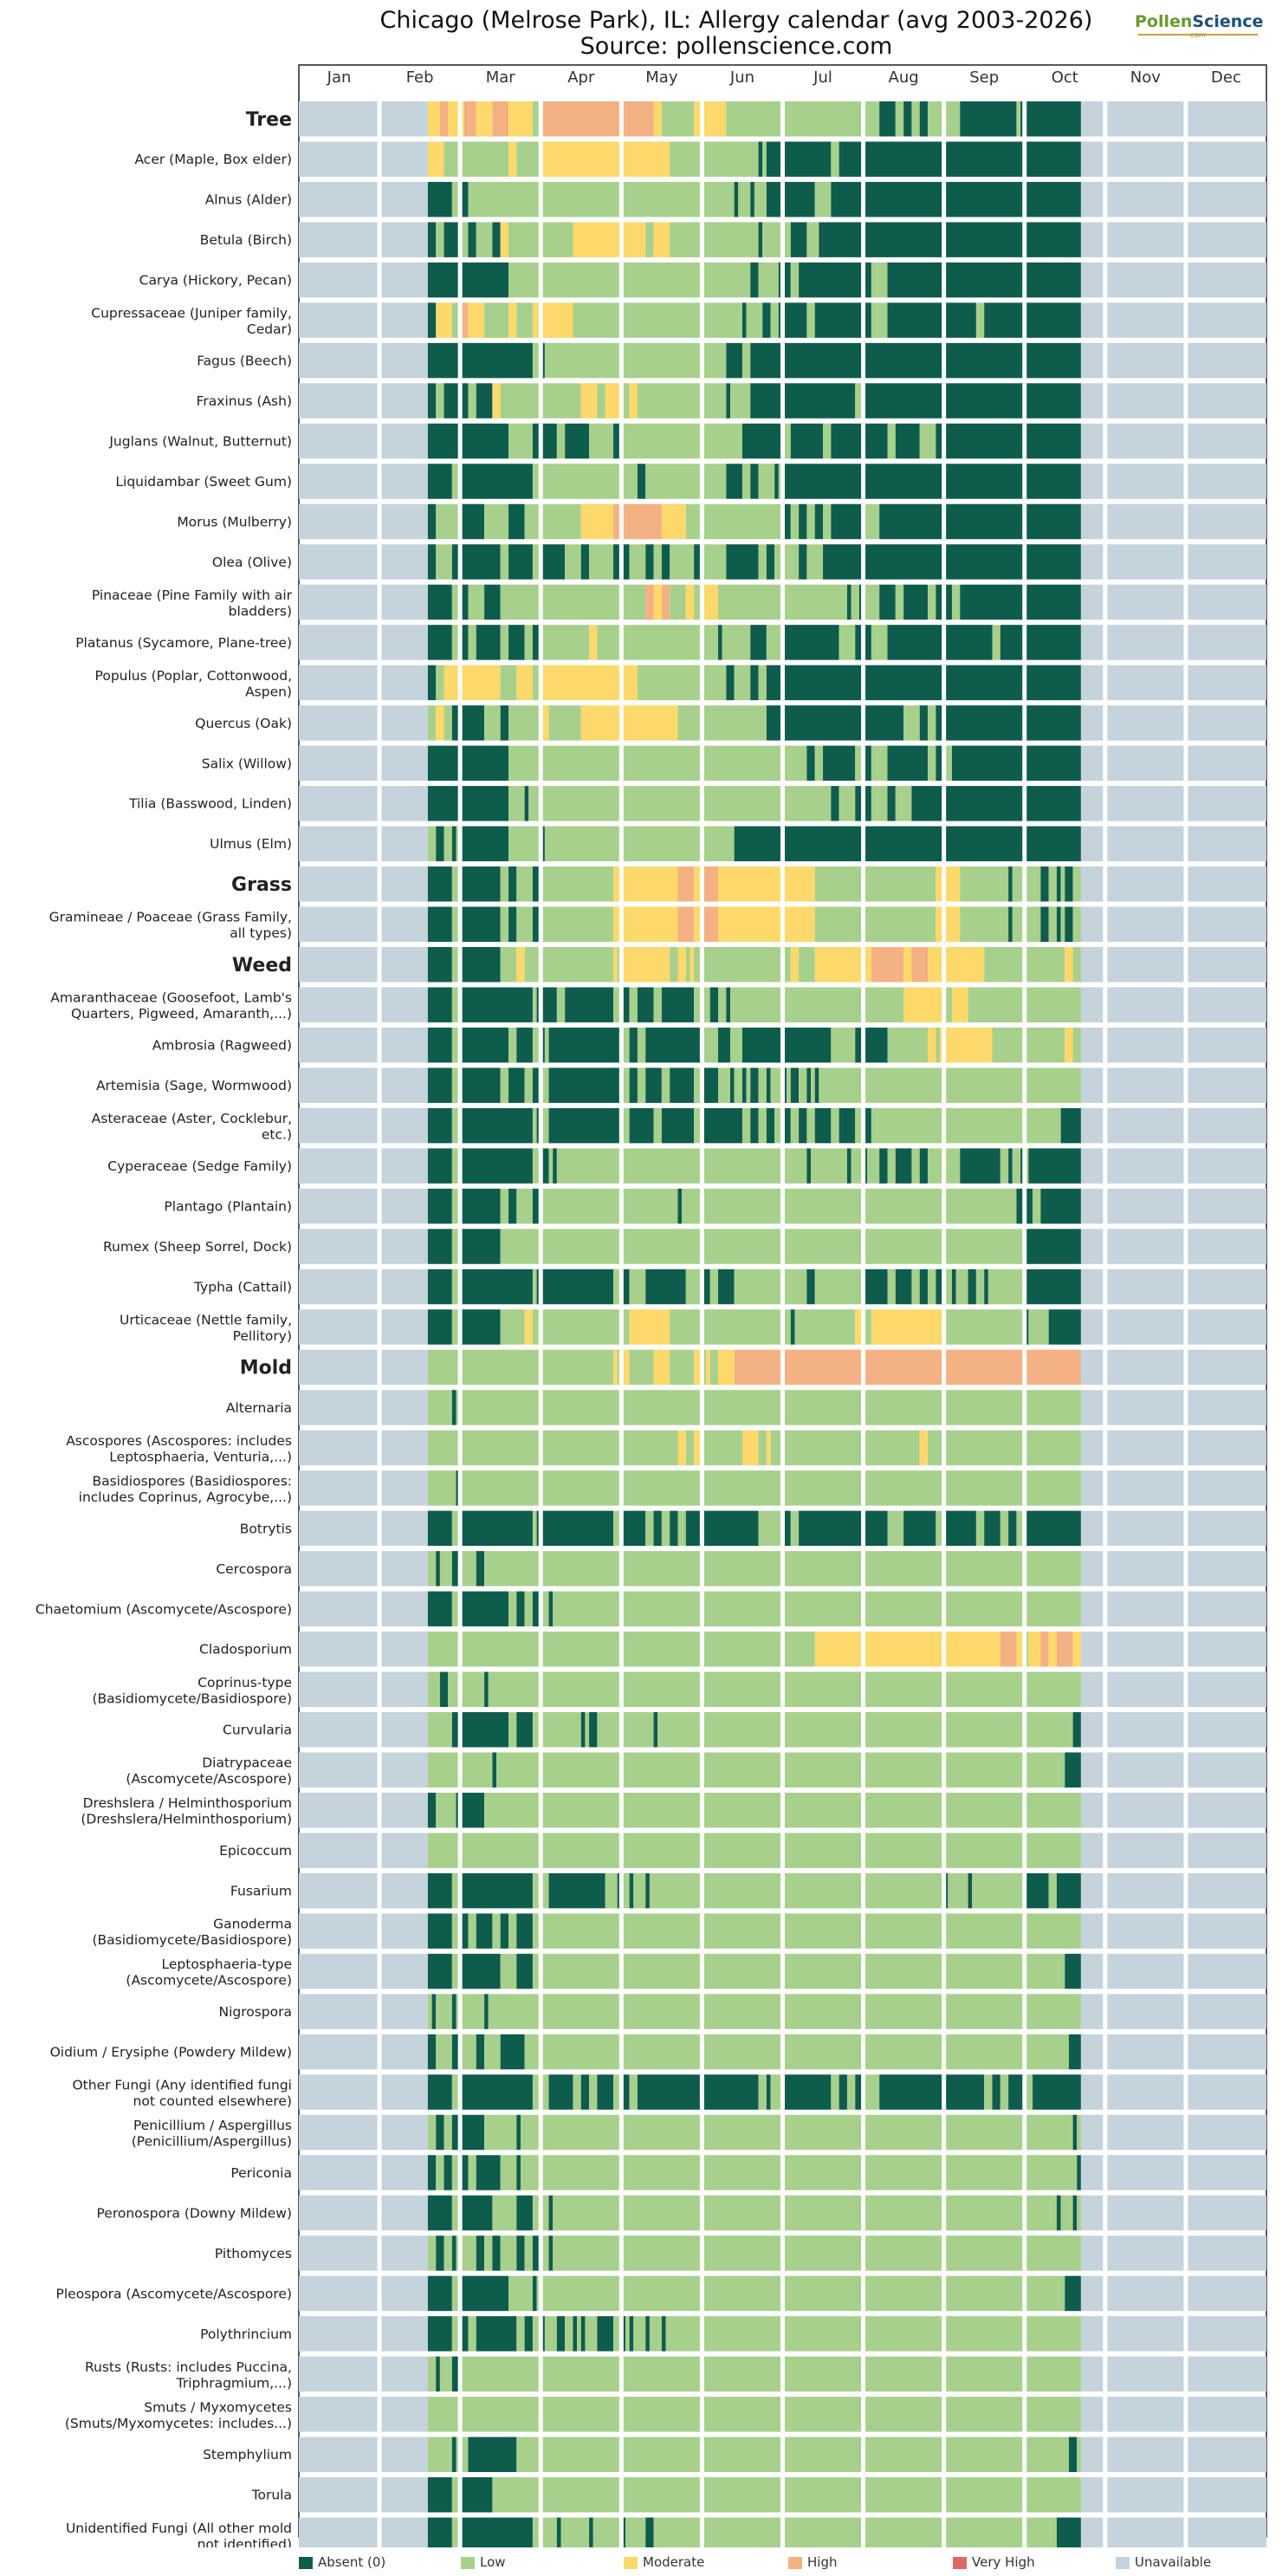 The image size is (1282, 2576). I want to click on month-label: Sep, so click(984, 78).